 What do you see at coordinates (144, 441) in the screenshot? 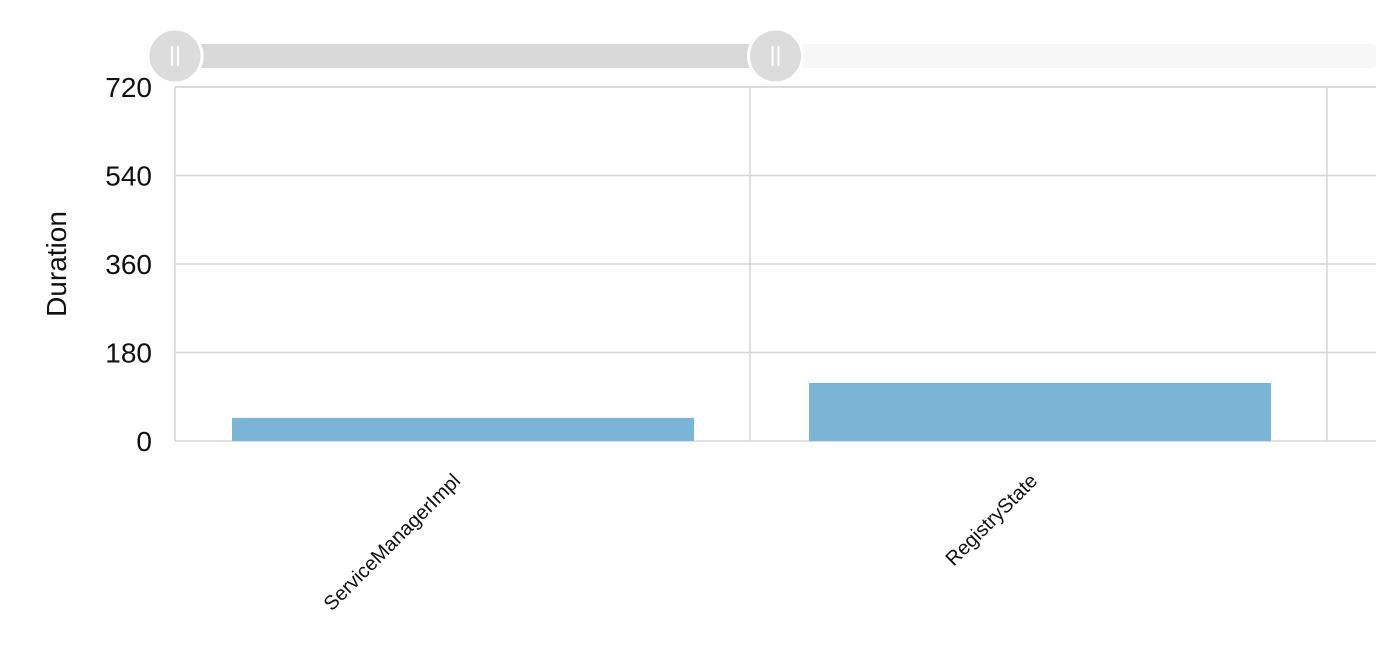
I see `y-tick-label: 0` at bounding box center [144, 441].